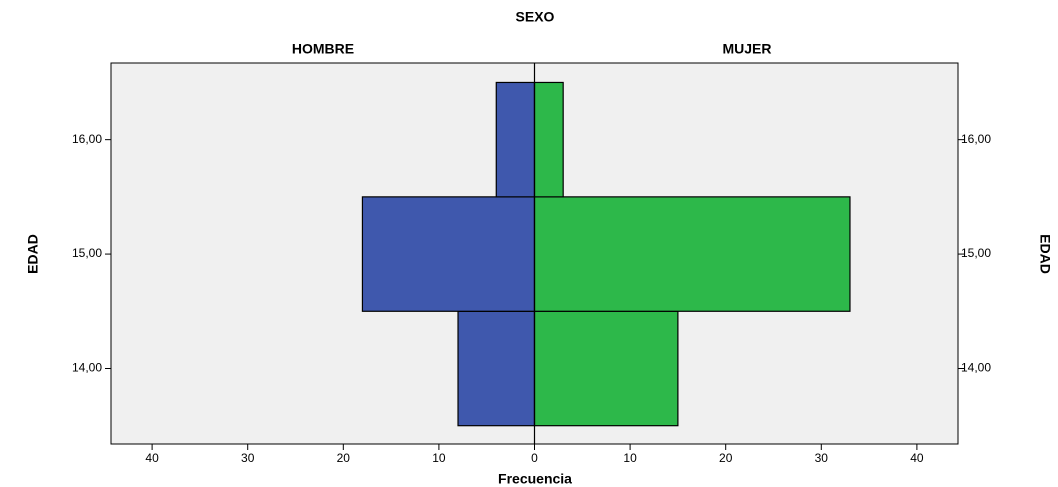 The height and width of the screenshot is (487, 1058). I want to click on chart-title: SEXO, so click(535, 17).